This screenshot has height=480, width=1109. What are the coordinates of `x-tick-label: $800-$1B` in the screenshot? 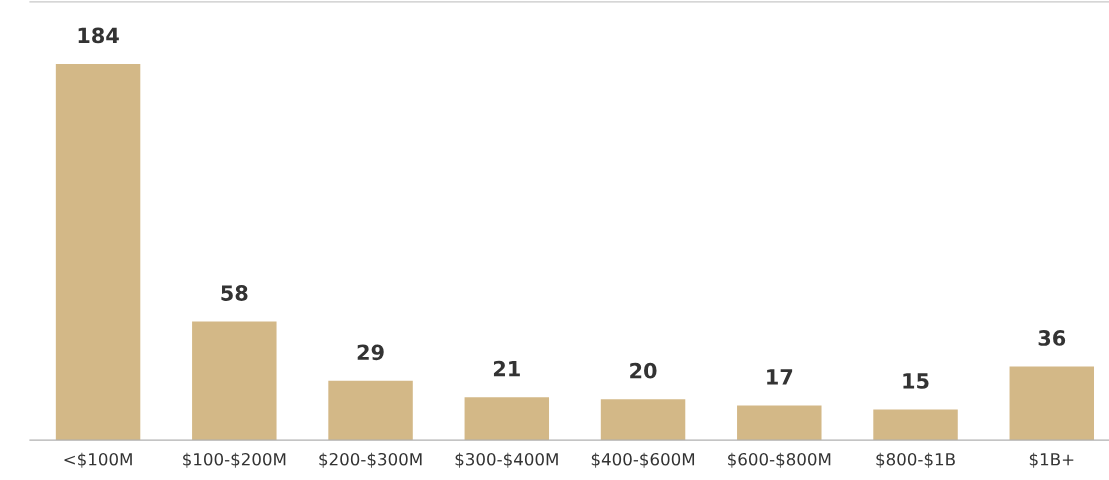 It's located at (915, 460).